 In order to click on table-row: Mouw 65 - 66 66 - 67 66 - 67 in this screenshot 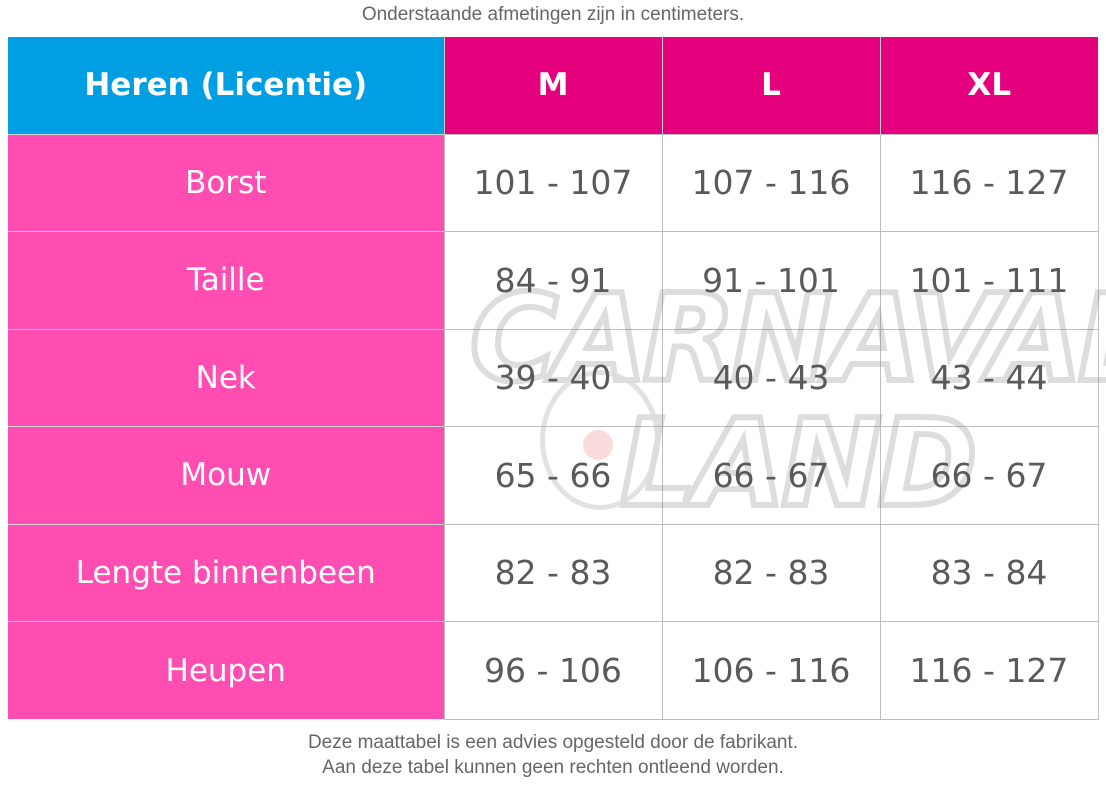, I will do `click(553, 475)`.